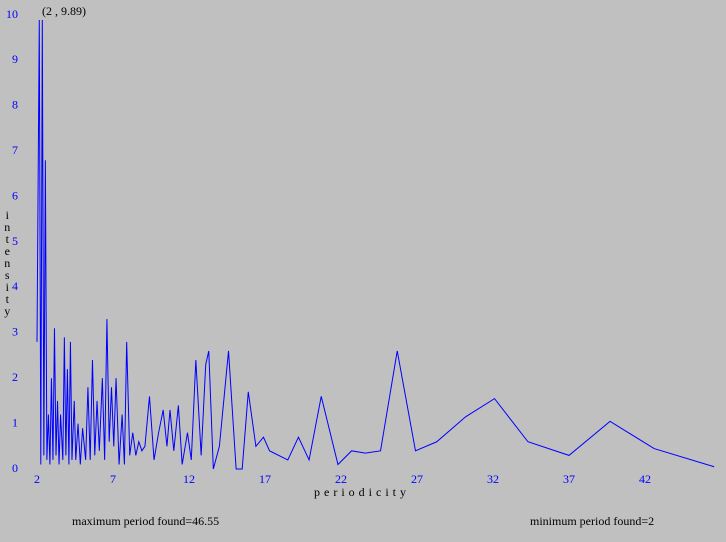 The image size is (726, 542). I want to click on x-tick-label: 22, so click(341, 479).